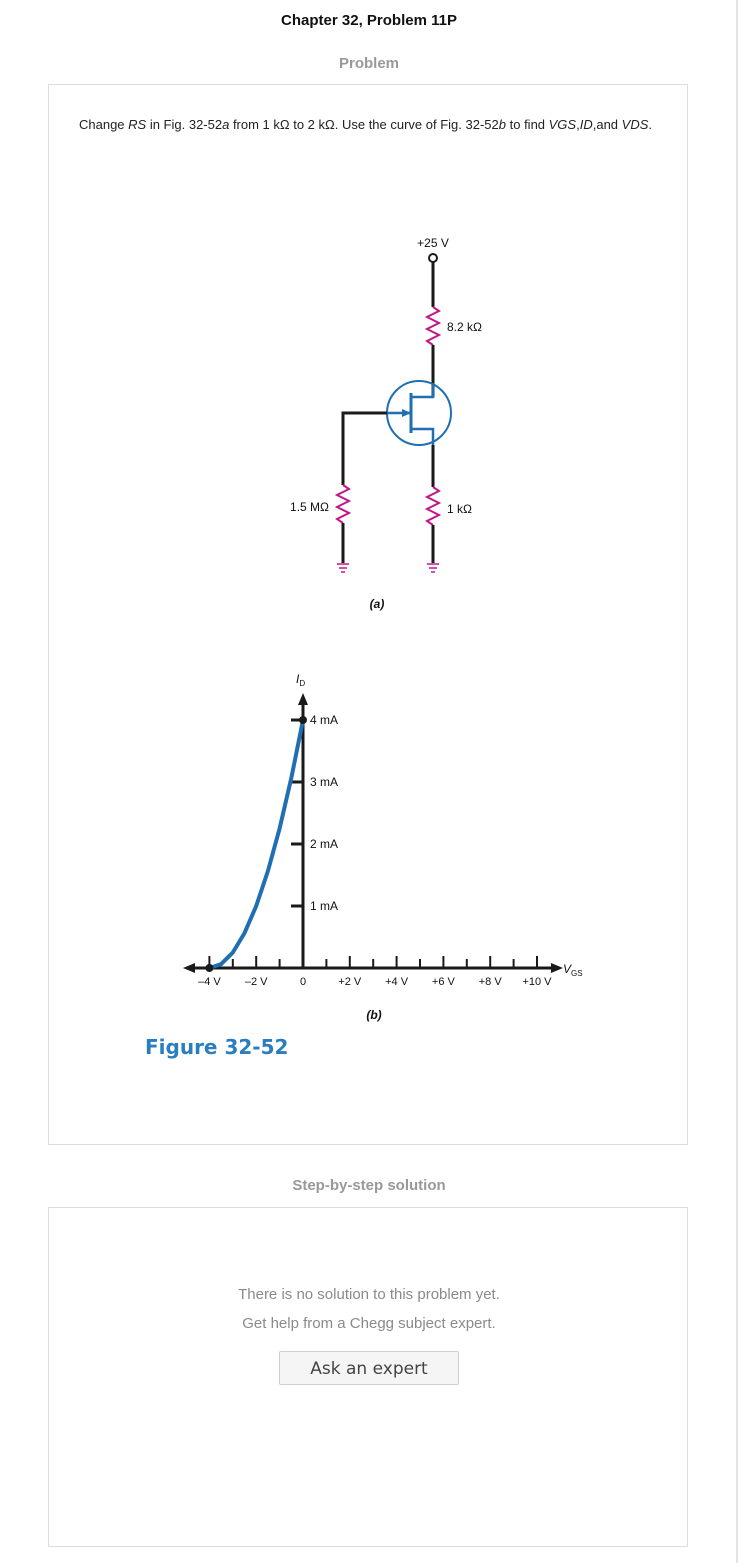 The image size is (738, 1563). Describe the element at coordinates (491, 982) in the screenshot. I see `x-tick-label: +8 V` at that location.